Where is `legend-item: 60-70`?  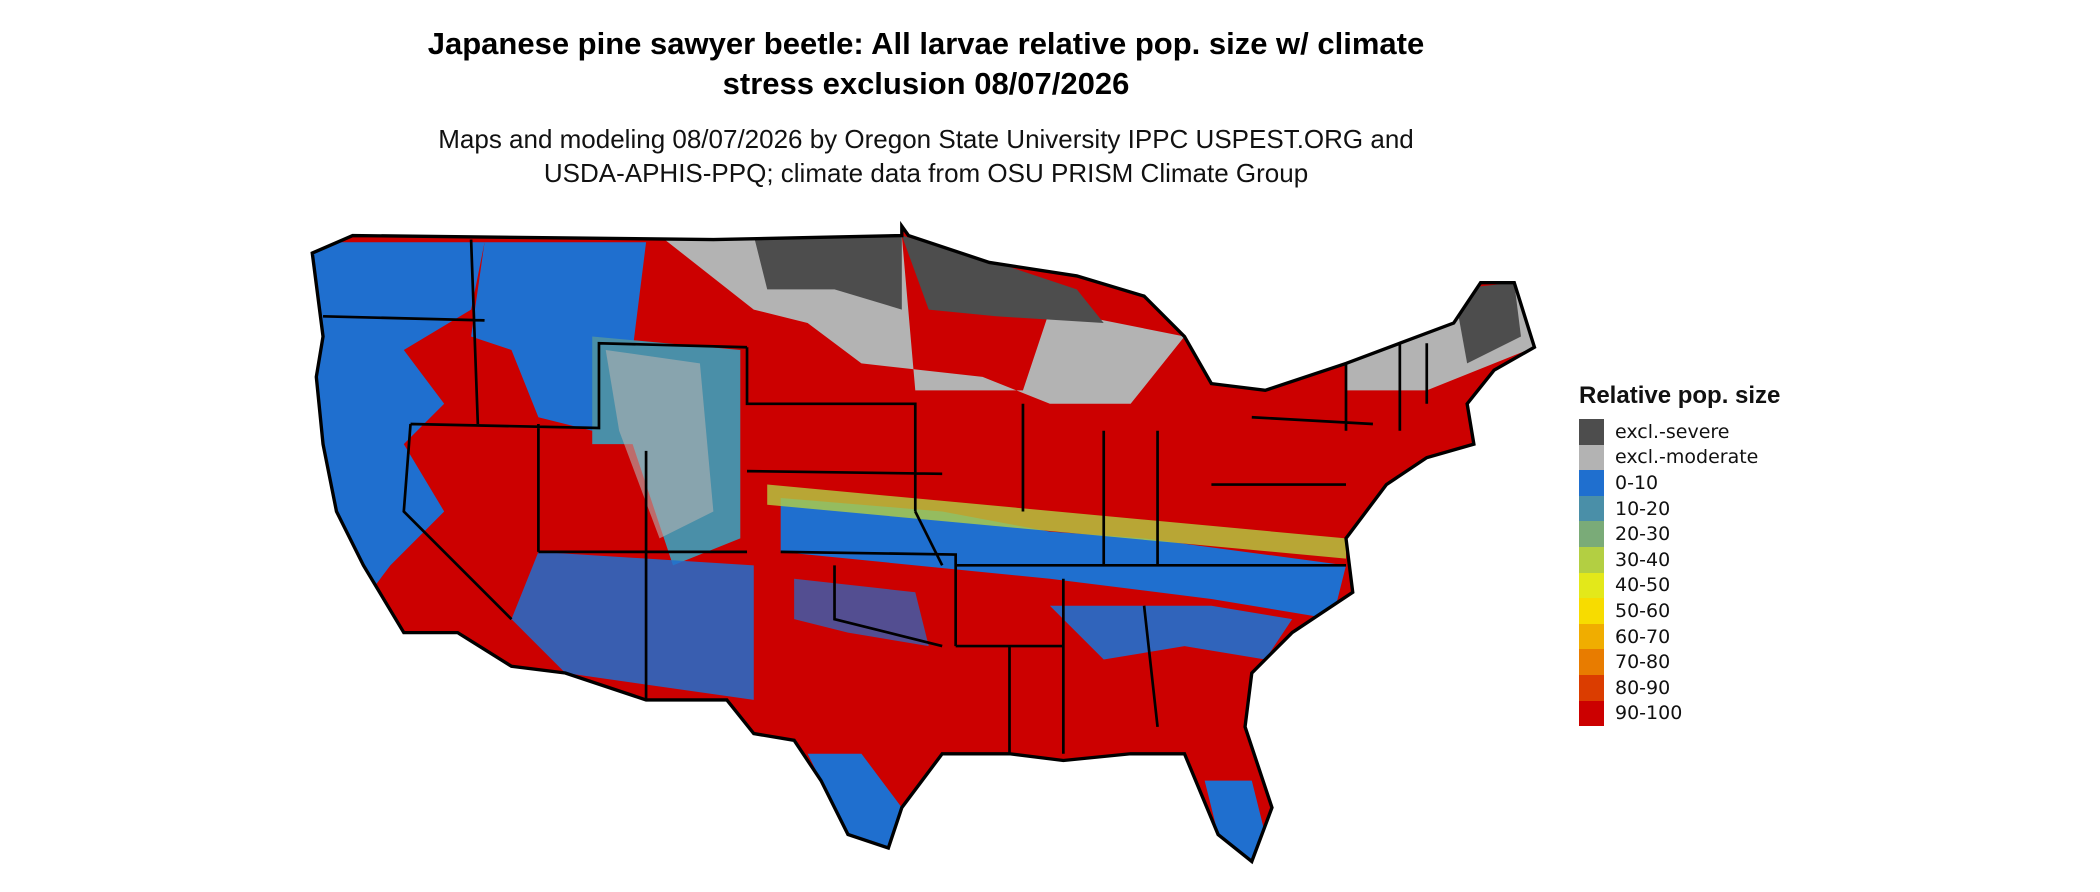
legend-item: 60-70 is located at coordinates (1668, 636).